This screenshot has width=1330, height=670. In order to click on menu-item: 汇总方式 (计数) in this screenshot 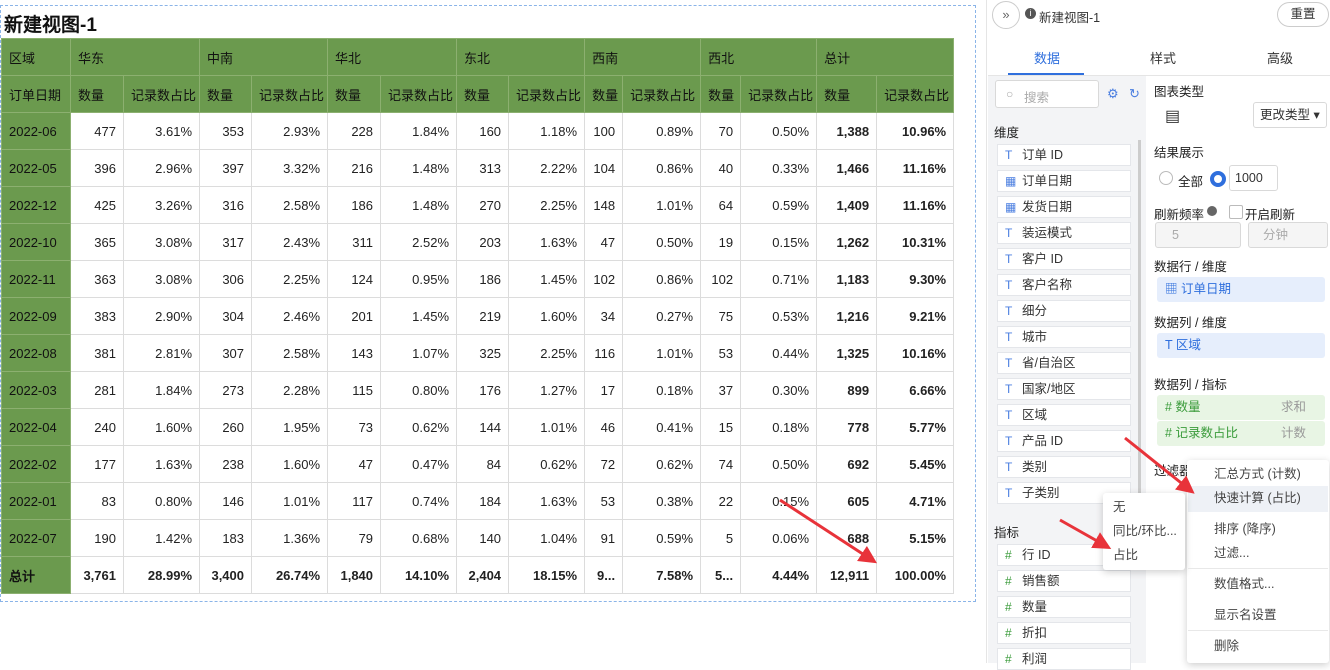, I will do `click(1257, 474)`.